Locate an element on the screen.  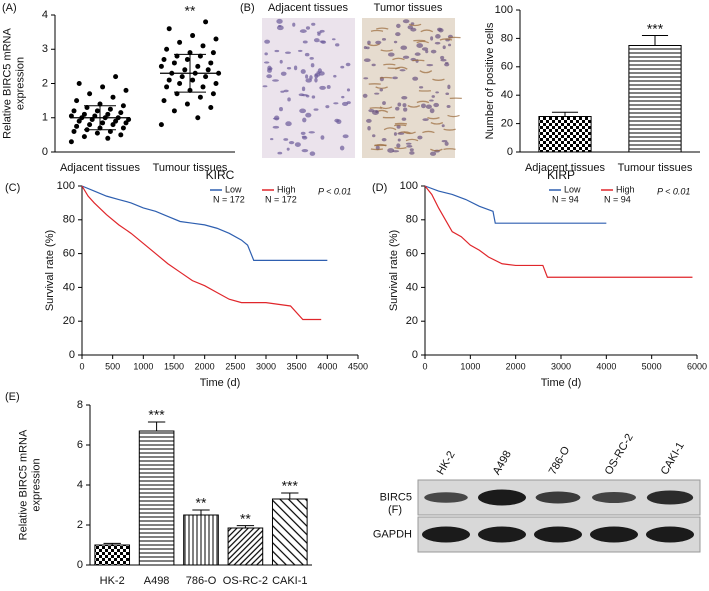
chart-title: KIRP is located at coordinates (561, 175).